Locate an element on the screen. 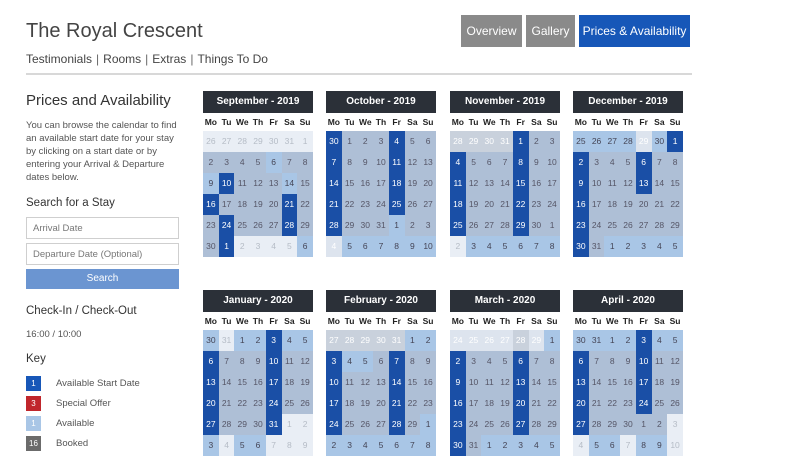  day-cell-start-date: 25 is located at coordinates (458, 225).